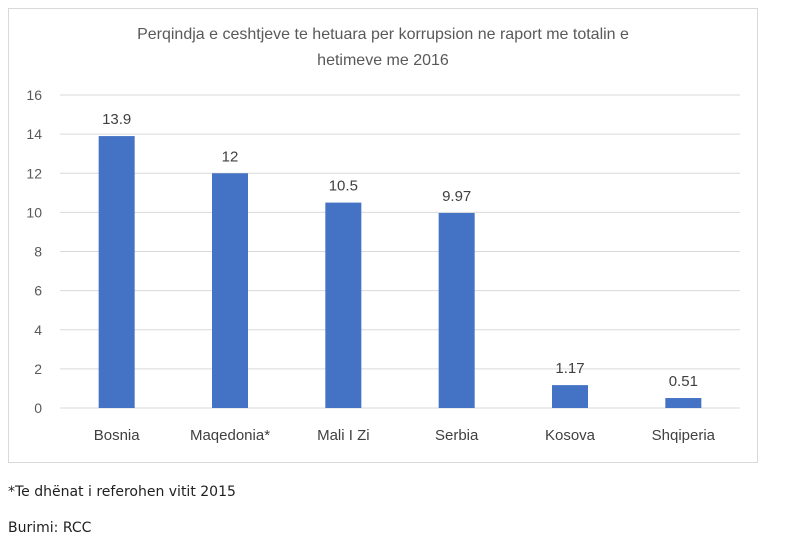 The image size is (800, 545). I want to click on x-tick-label: Maqedonia*, so click(230, 435).